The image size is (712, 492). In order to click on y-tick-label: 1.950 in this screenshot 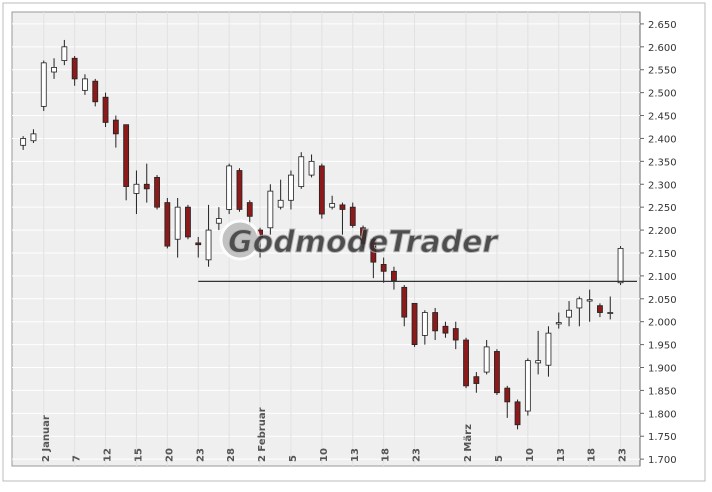, I will do `click(662, 346)`.